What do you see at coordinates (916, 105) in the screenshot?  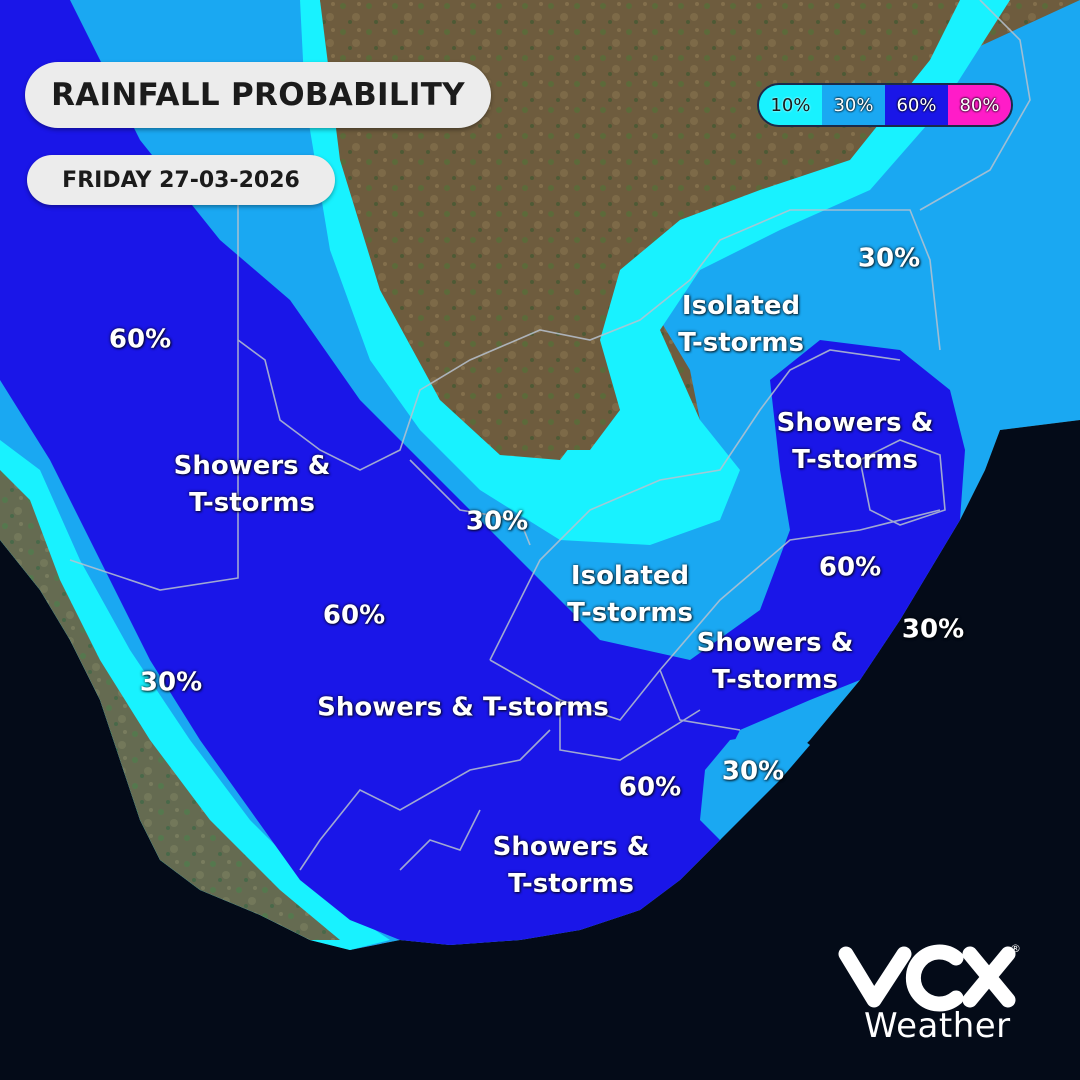 I see `legend-item-60: 60%` at bounding box center [916, 105].